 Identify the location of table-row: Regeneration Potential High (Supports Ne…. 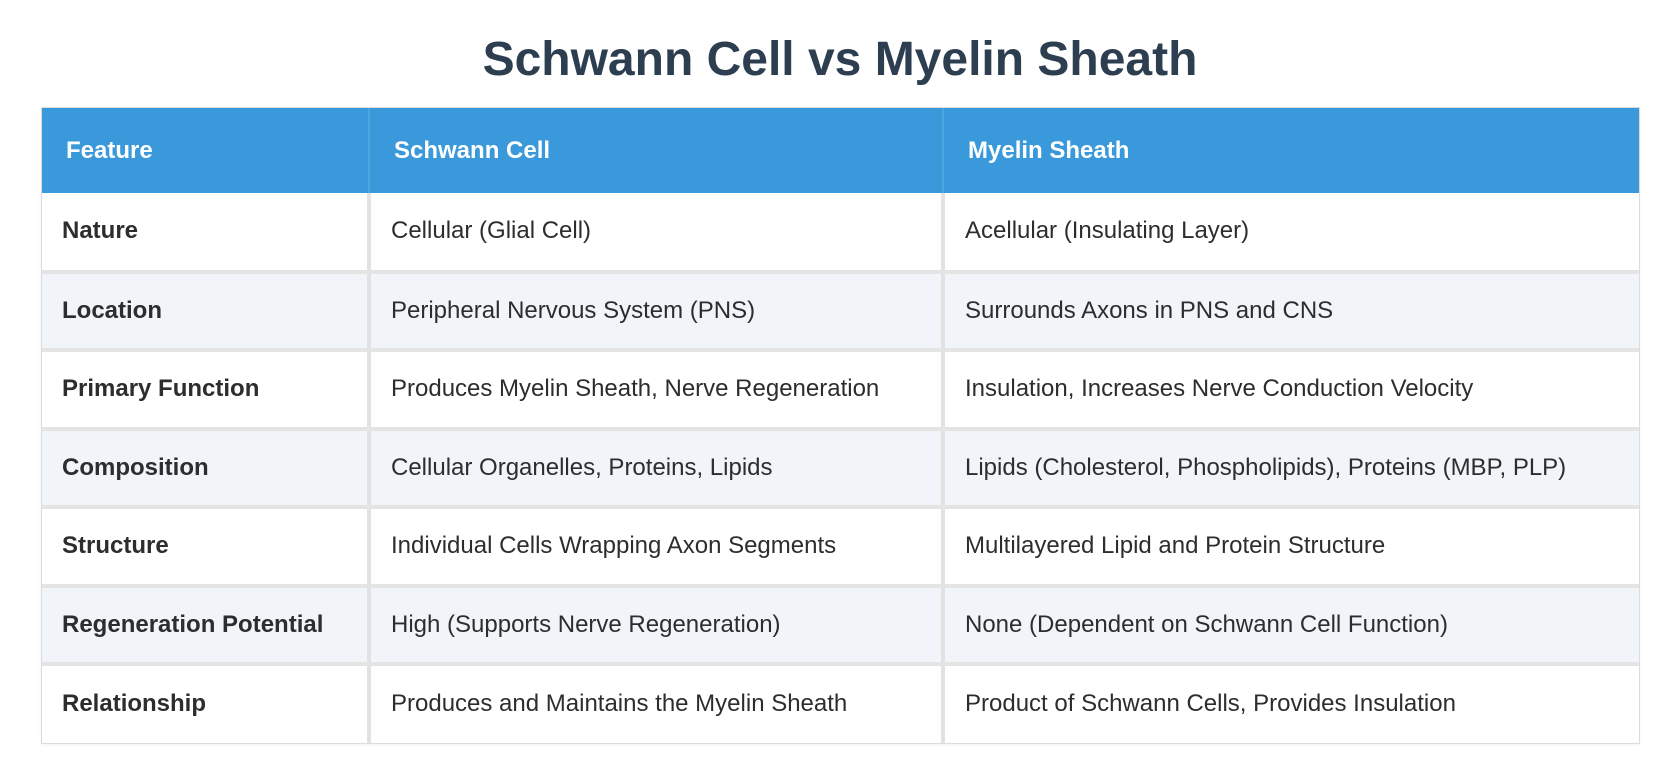
(840, 625).